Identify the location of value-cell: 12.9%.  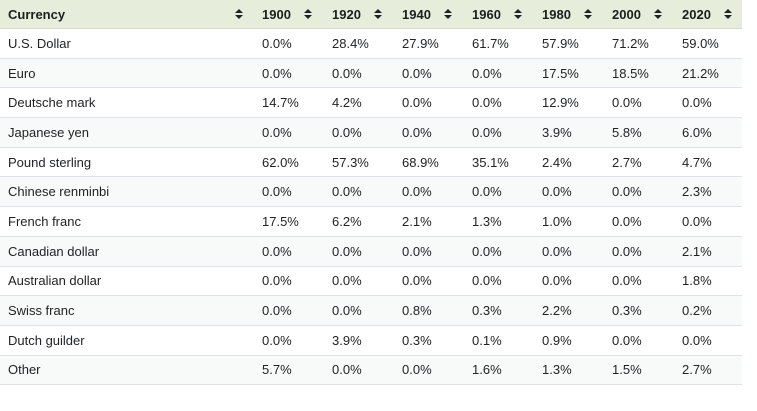
(567, 103).